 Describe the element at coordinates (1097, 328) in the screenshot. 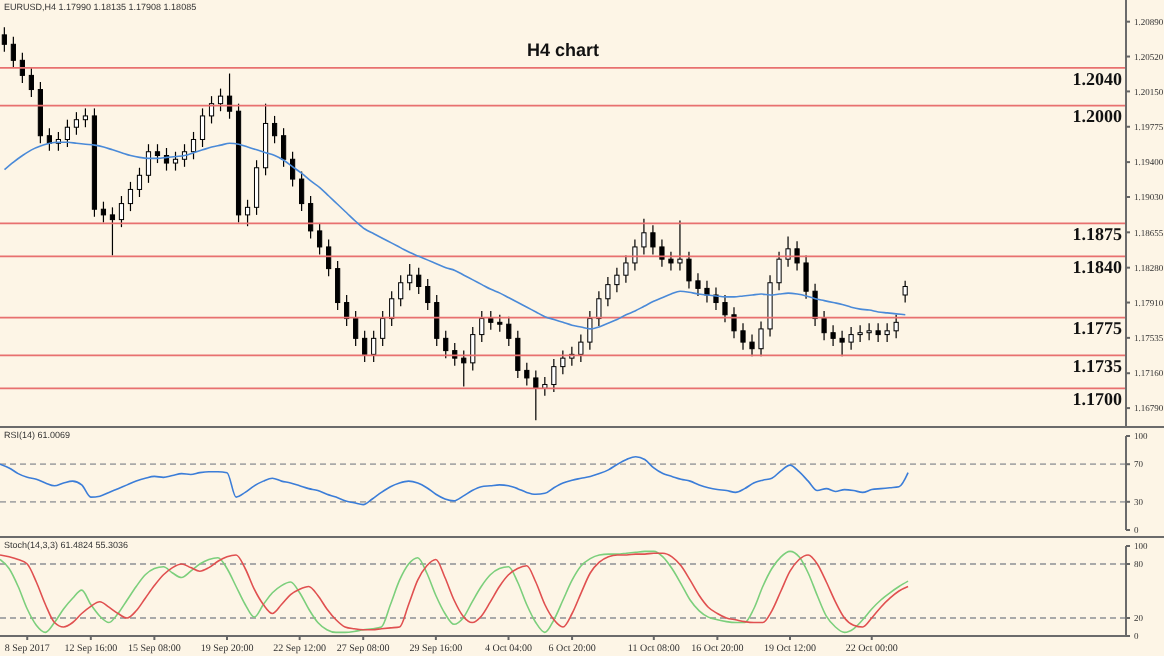

I see `ref-line-label: 1.1775` at that location.